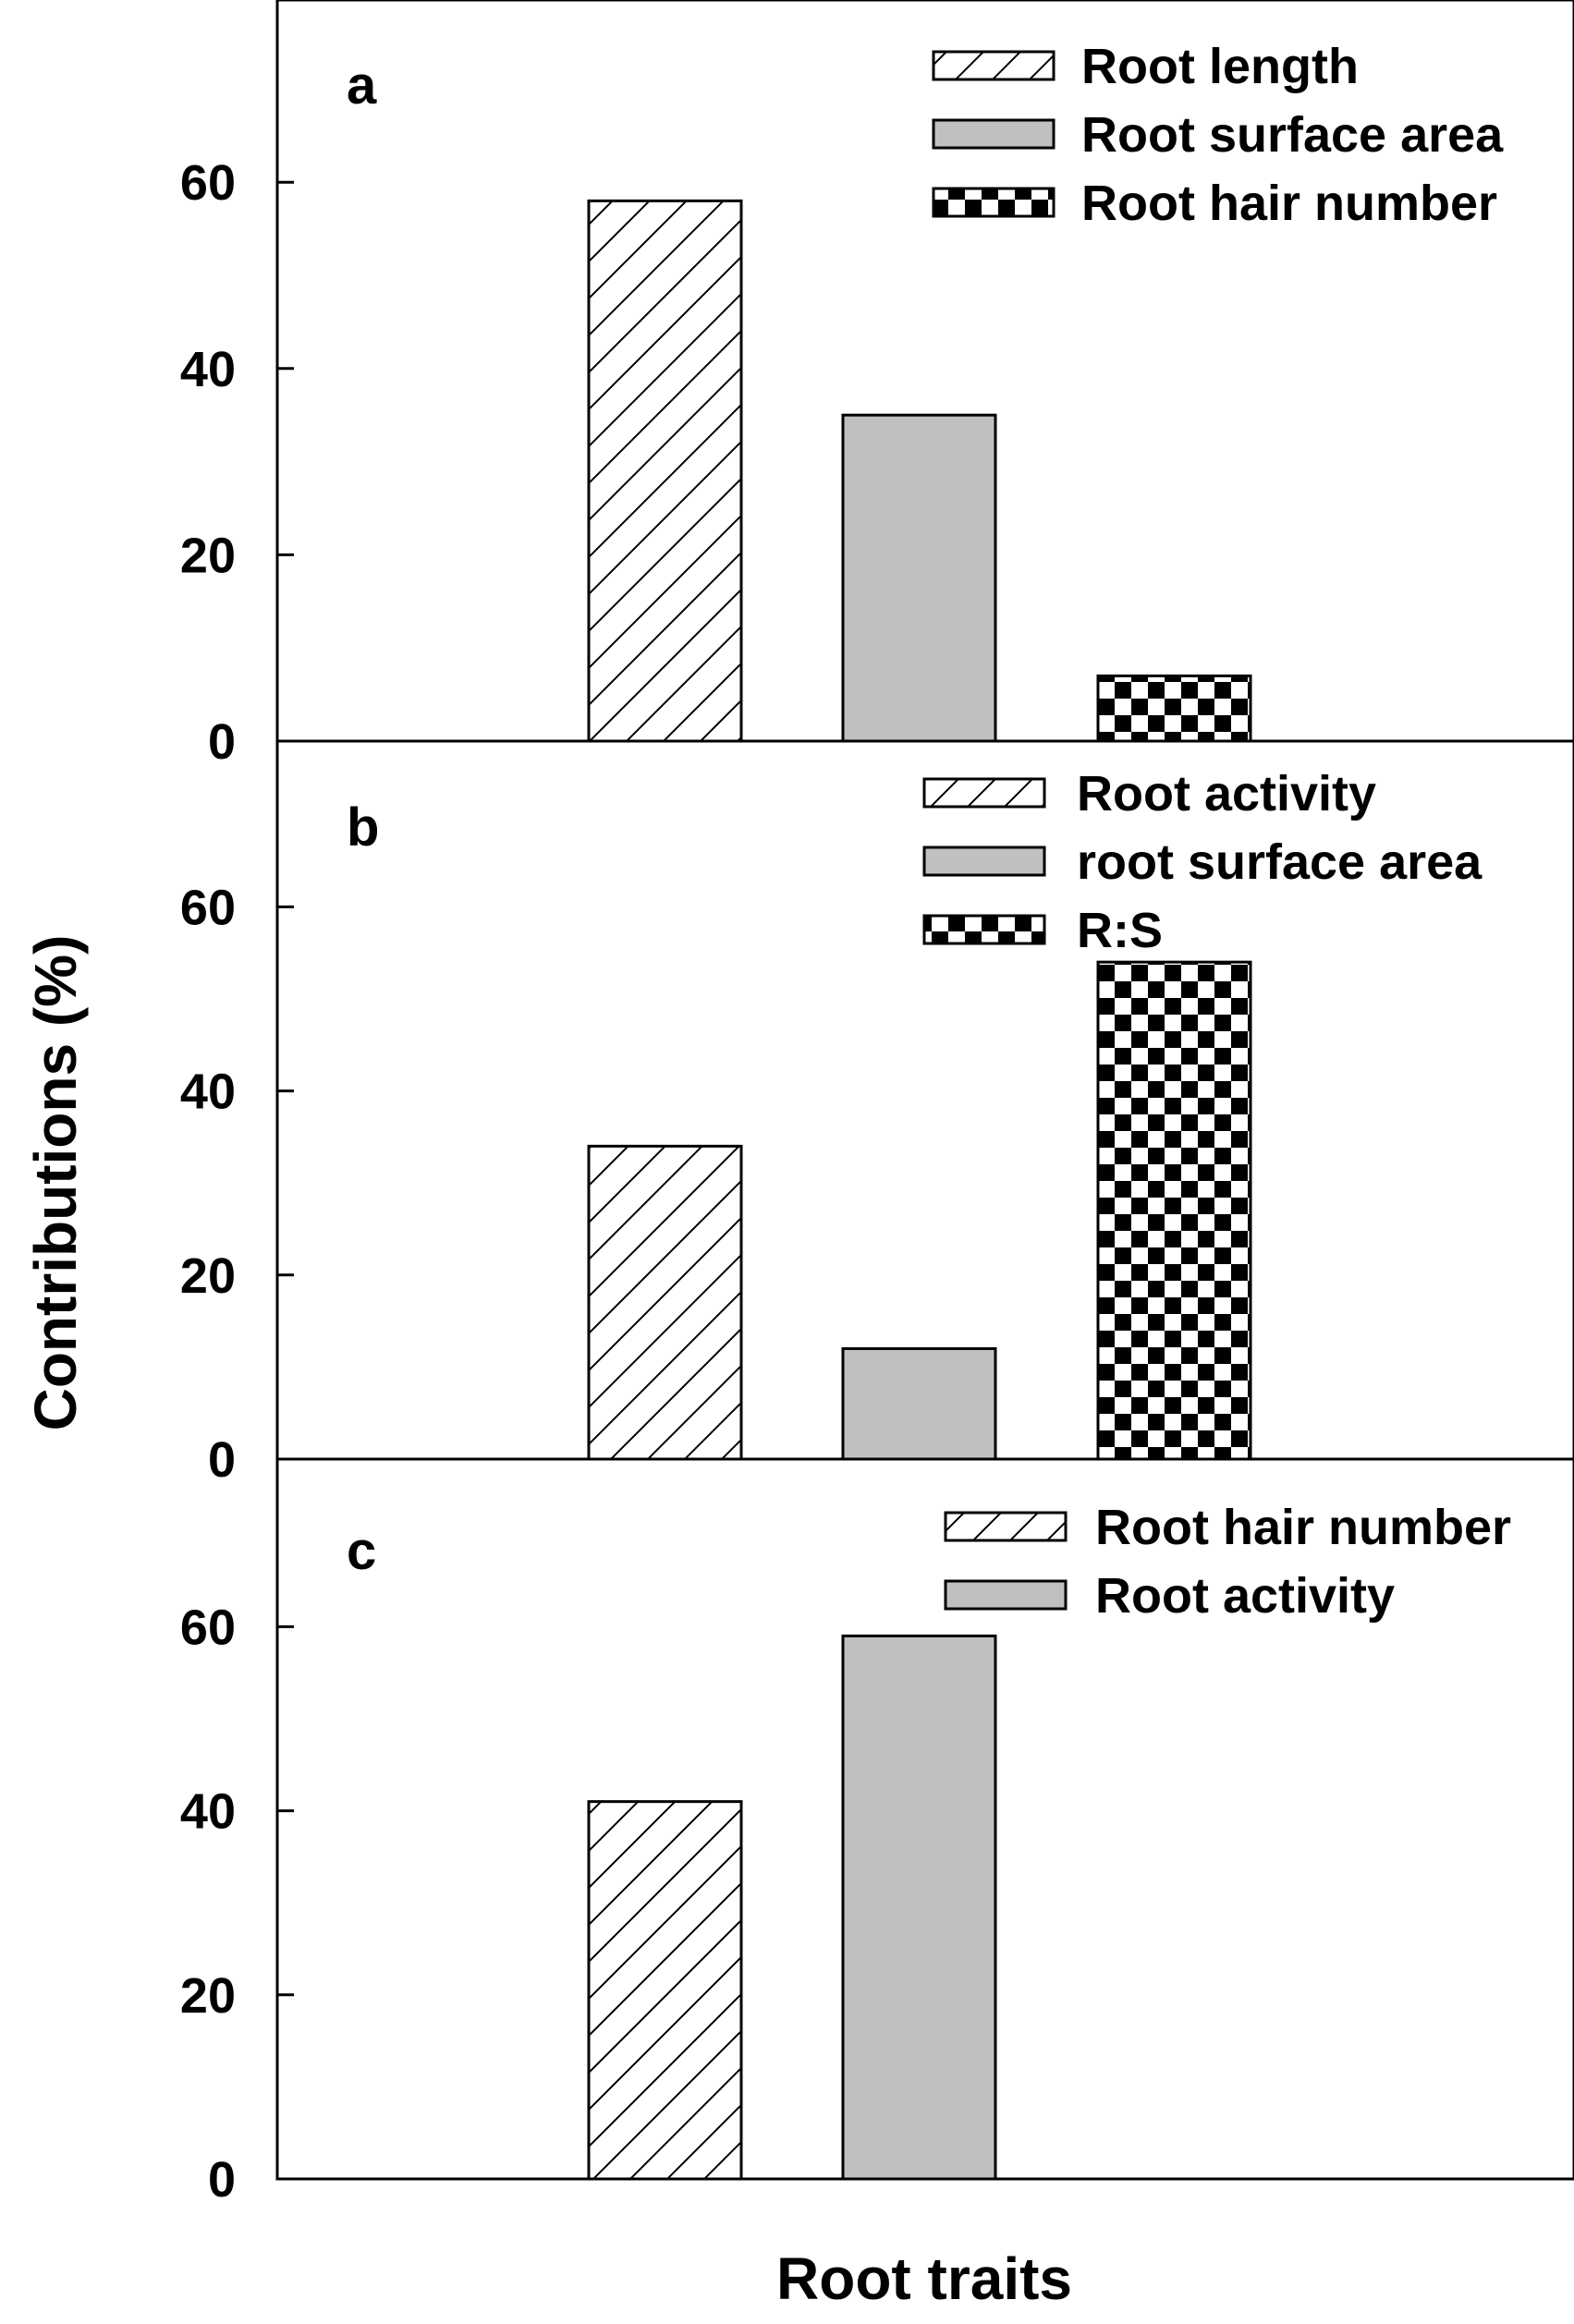  Describe the element at coordinates (222, 742) in the screenshot. I see `tick-label-a-0: 0` at that location.